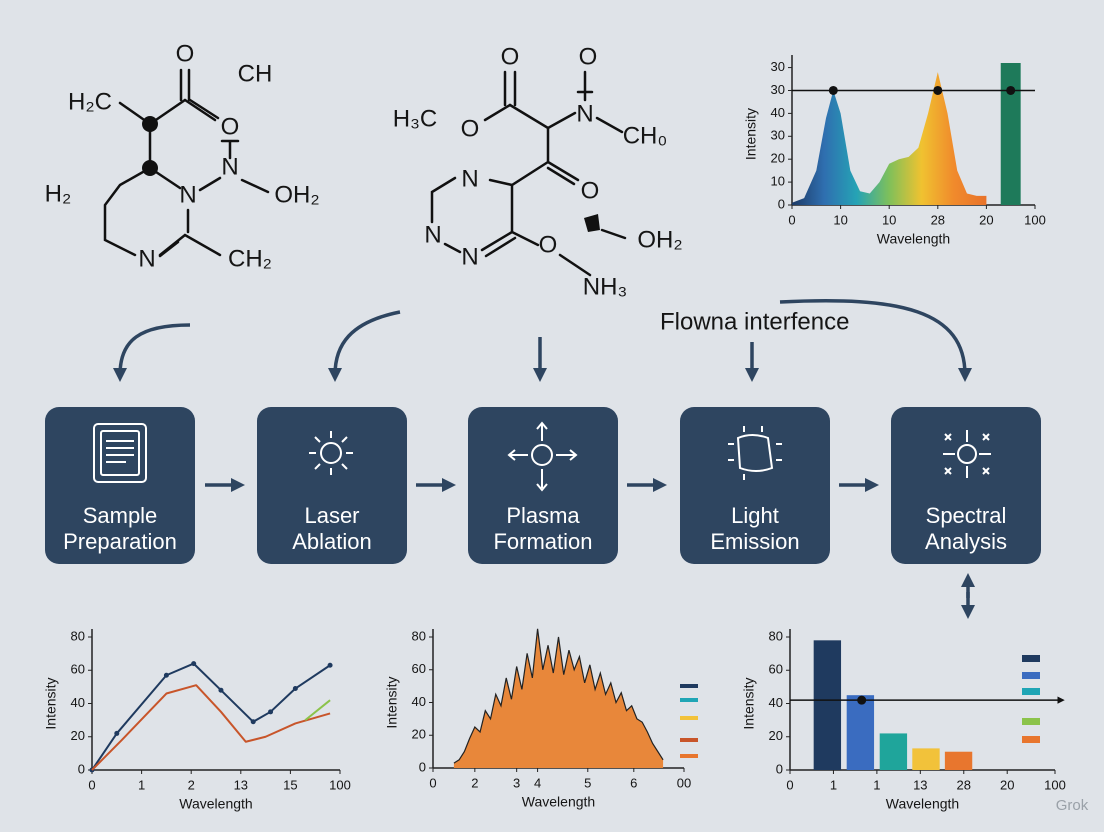  What do you see at coordinates (633, 782) in the screenshot?
I see `x-tick-label: 6` at bounding box center [633, 782].